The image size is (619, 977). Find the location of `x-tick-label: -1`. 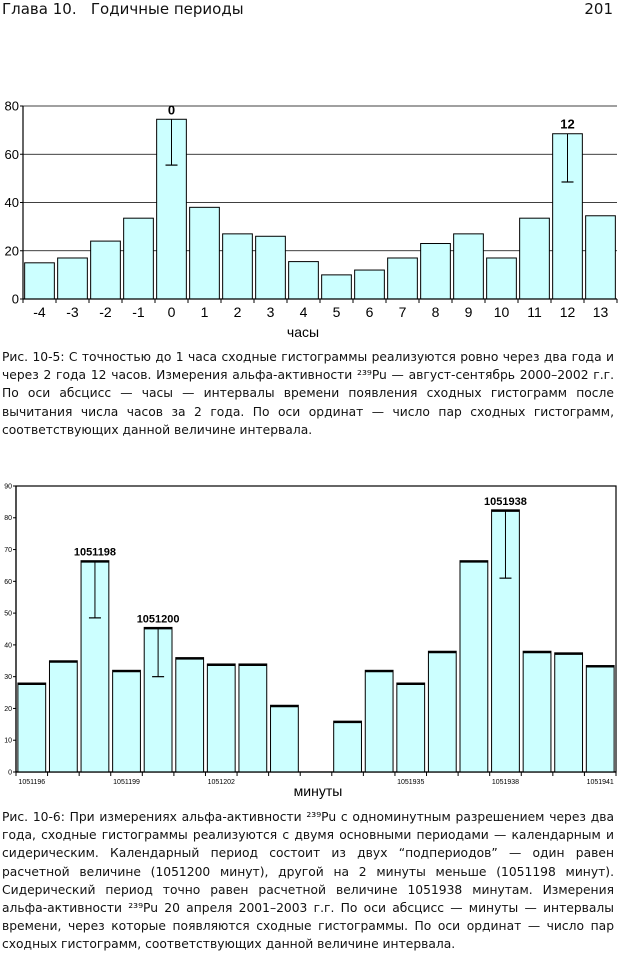

x-tick-label: -1 is located at coordinates (138, 312).